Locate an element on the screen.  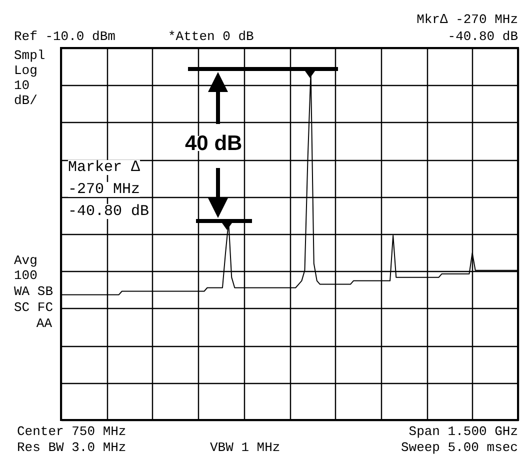
text: AA is located at coordinates (44, 323).